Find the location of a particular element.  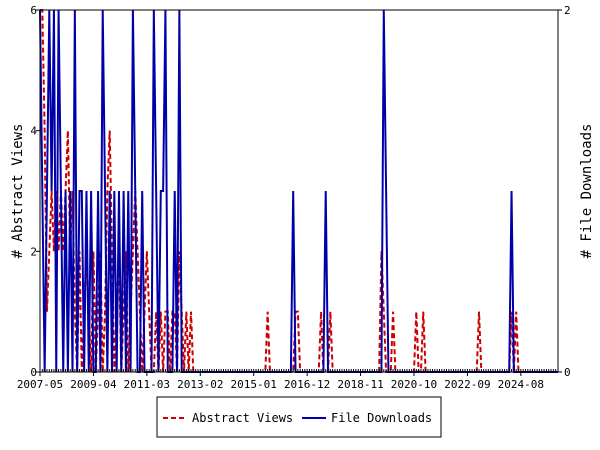

y-left-tick-label: 2 is located at coordinates (33, 251).